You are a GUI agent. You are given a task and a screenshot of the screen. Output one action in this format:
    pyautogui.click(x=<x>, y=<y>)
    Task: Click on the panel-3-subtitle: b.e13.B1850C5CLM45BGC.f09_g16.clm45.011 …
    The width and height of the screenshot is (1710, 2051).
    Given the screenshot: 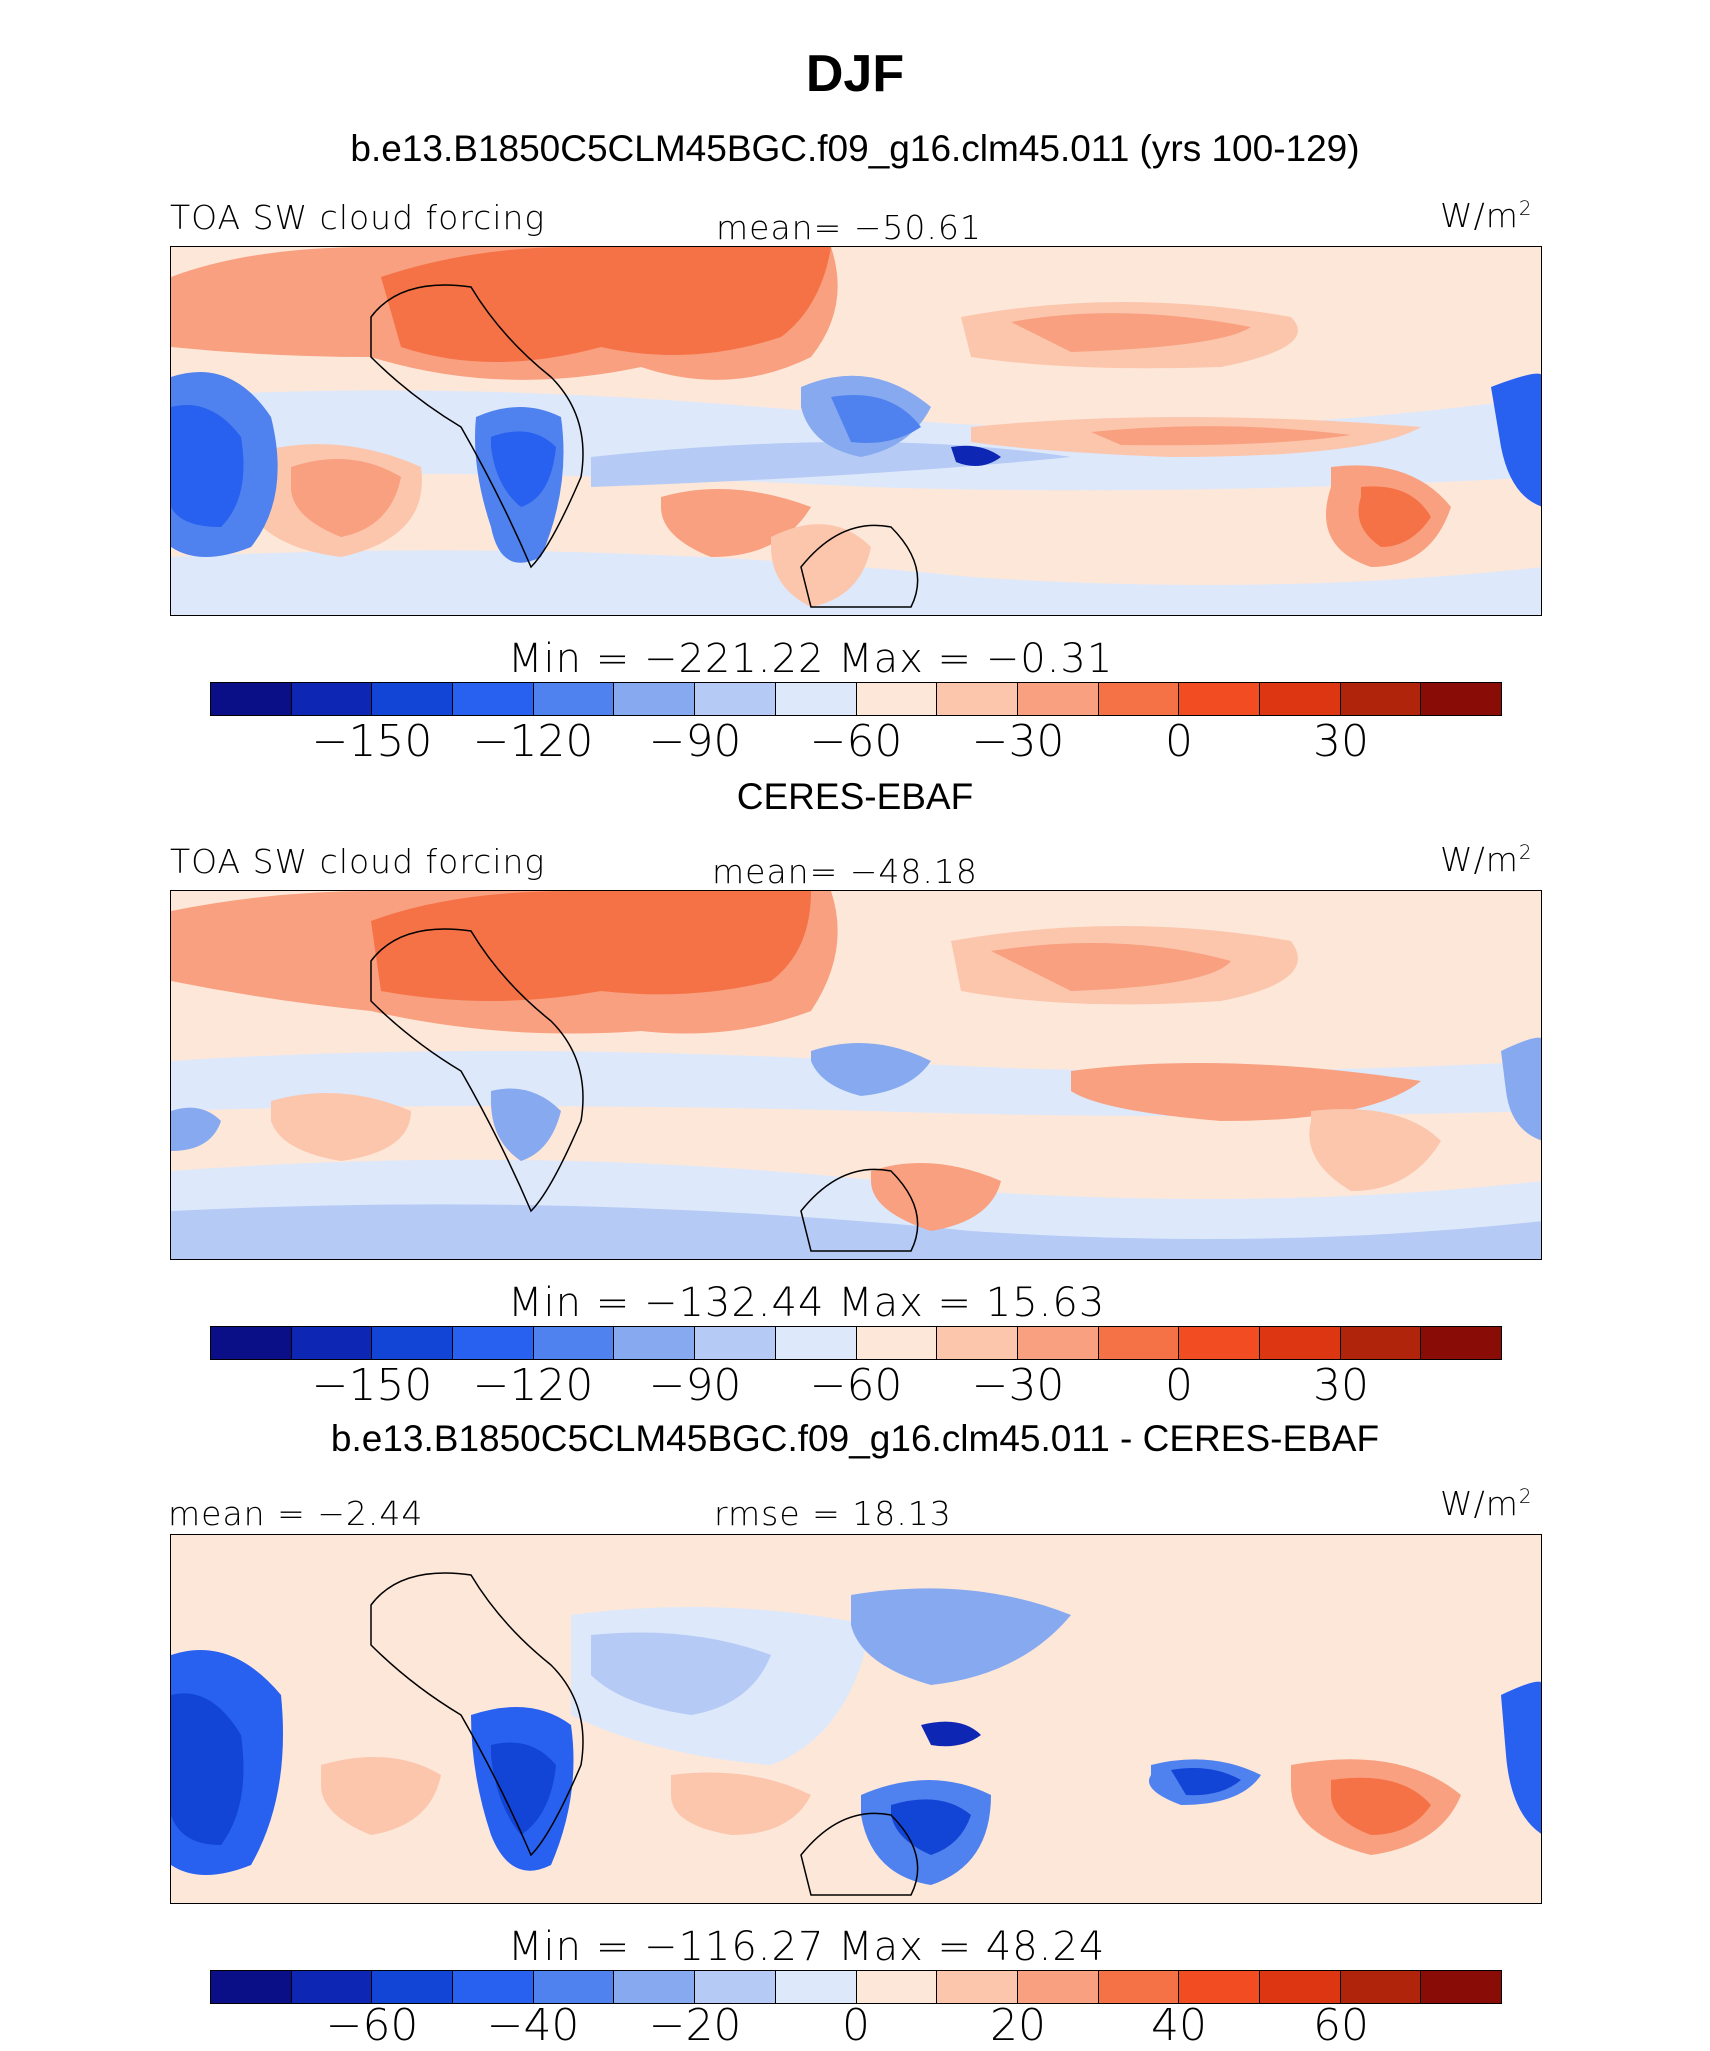 What is the action you would take?
    pyautogui.click(x=855, y=1438)
    